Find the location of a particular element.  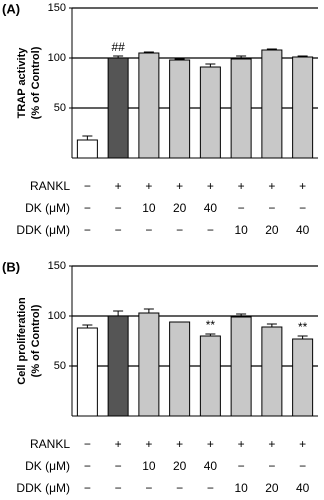

y-axis-label: Cell proliferation is located at coordinates (22, 341).